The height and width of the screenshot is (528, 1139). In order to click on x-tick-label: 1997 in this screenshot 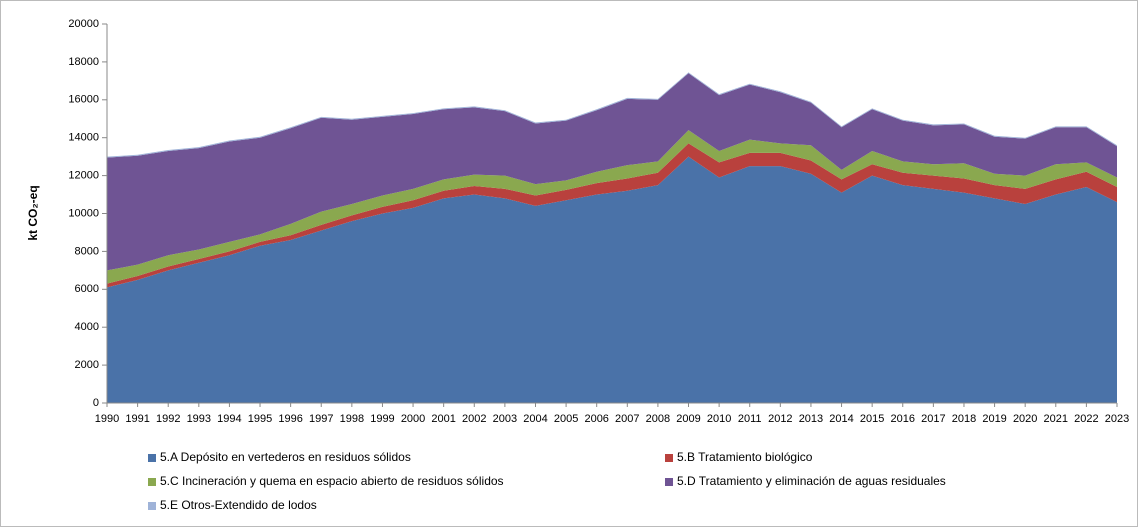, I will do `click(321, 419)`.